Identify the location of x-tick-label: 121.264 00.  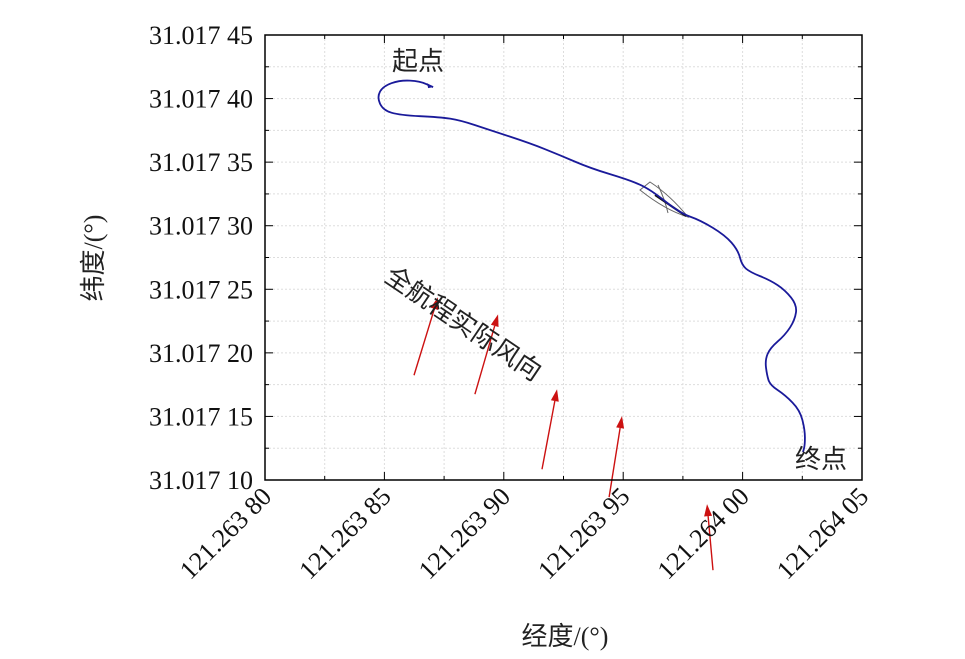
(703, 533).